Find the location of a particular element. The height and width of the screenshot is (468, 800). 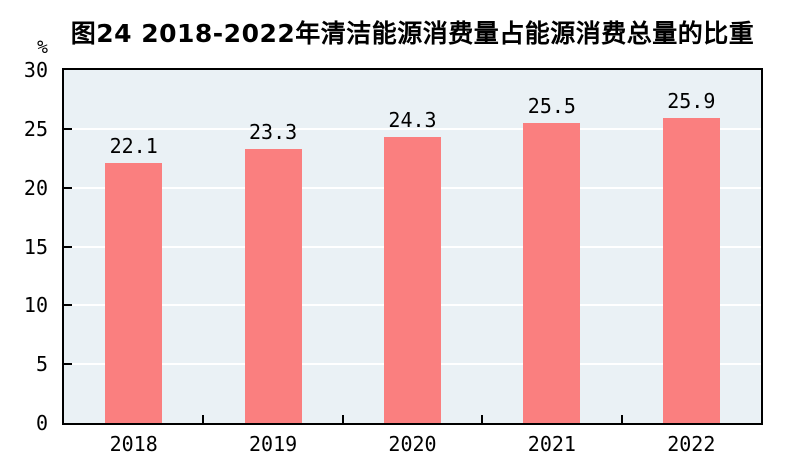

chart-title: 图24 2018-2022年清洁能源消费量占能源消费总量的比重 is located at coordinates (412, 33).